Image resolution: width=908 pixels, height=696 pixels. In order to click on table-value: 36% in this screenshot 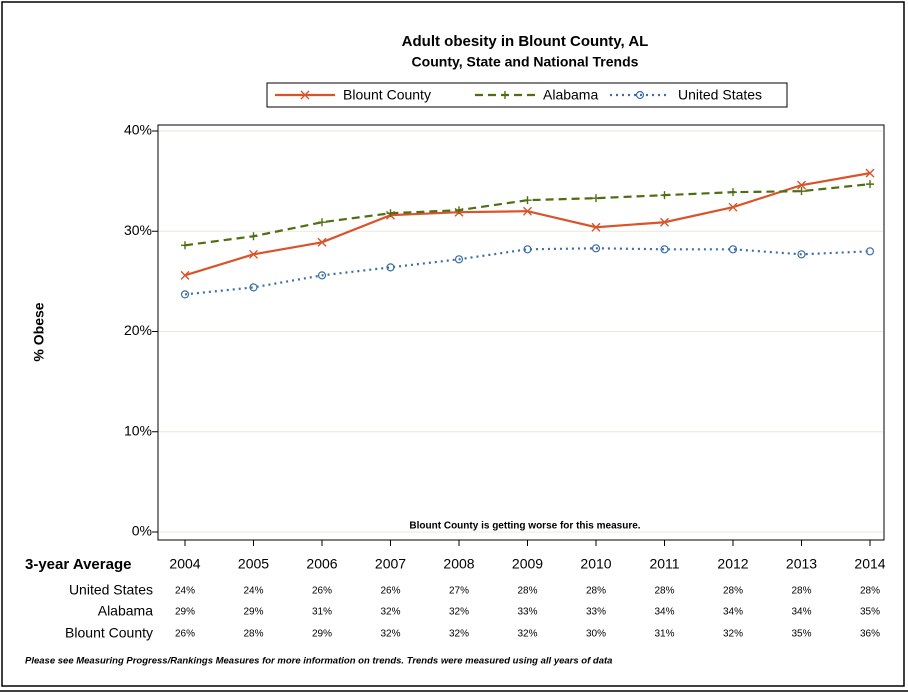, I will do `click(870, 634)`.